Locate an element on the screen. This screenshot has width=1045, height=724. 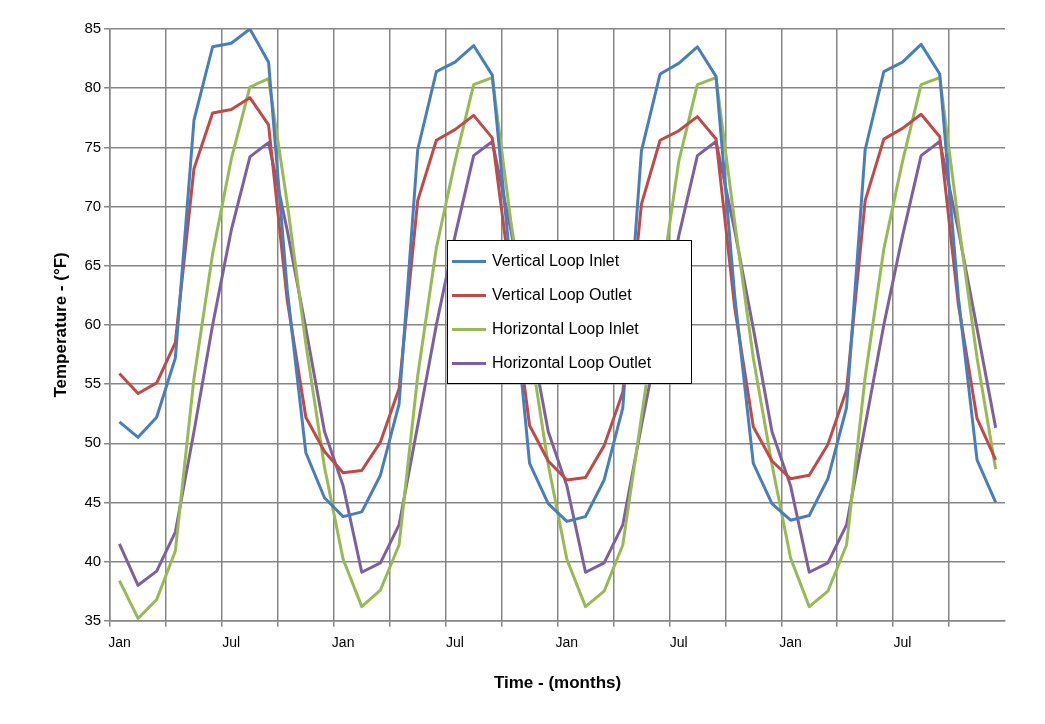
y-tick-label: 45 is located at coordinates (93, 501).